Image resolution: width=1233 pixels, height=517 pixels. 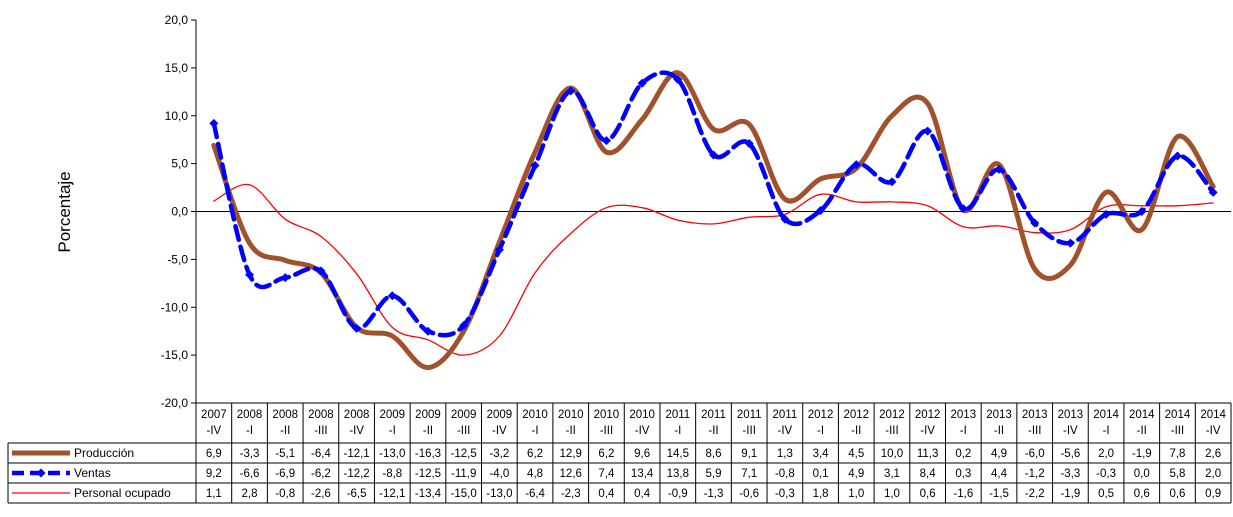 What do you see at coordinates (856, 454) in the screenshot?
I see `table-cell: 4,5` at bounding box center [856, 454].